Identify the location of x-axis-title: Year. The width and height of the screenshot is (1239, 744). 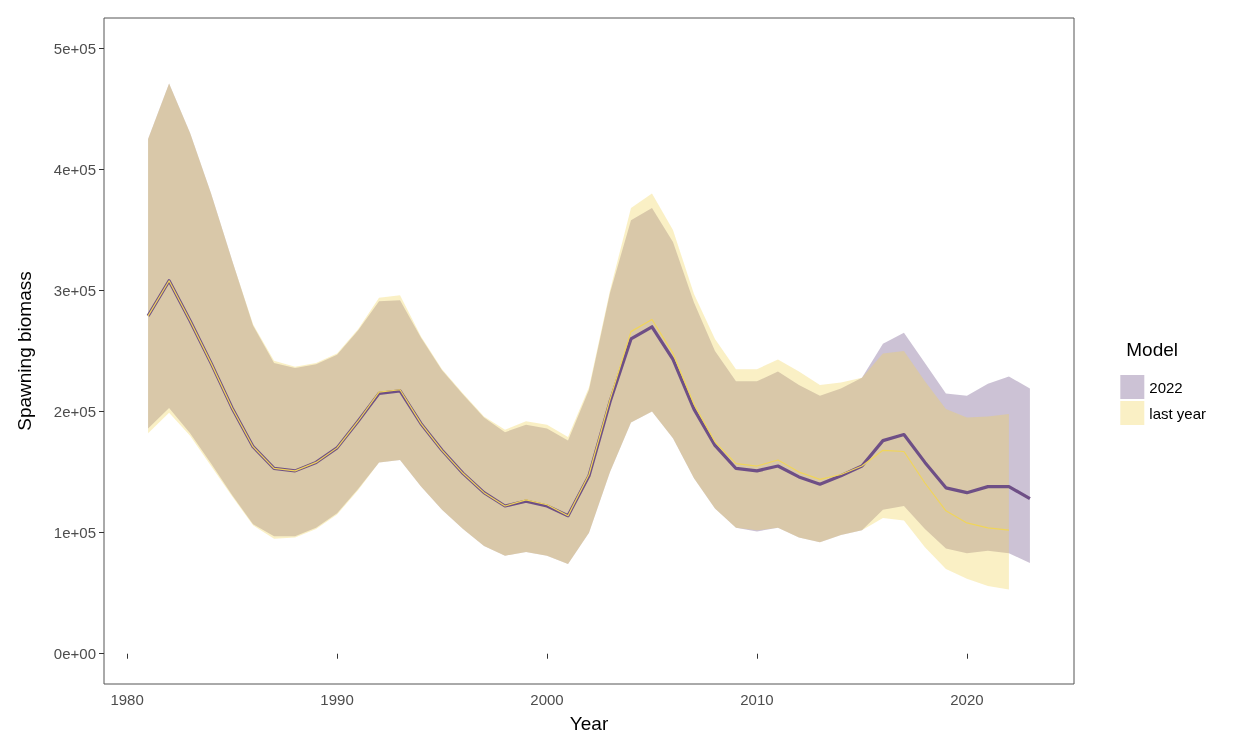
(589, 723).